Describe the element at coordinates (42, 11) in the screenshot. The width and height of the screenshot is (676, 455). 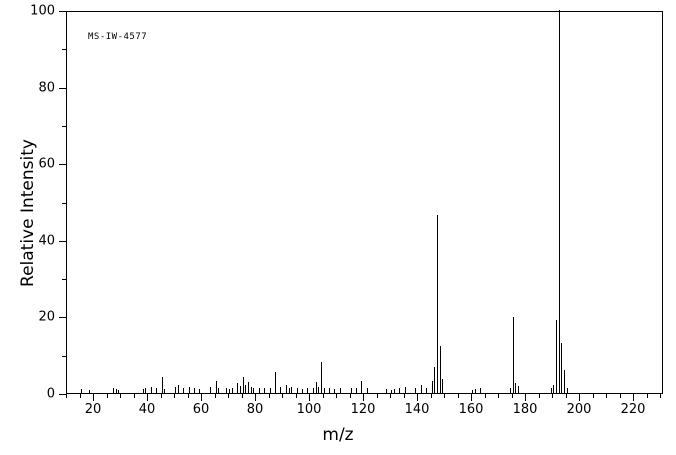
I see `y-tick-label: 100` at that location.